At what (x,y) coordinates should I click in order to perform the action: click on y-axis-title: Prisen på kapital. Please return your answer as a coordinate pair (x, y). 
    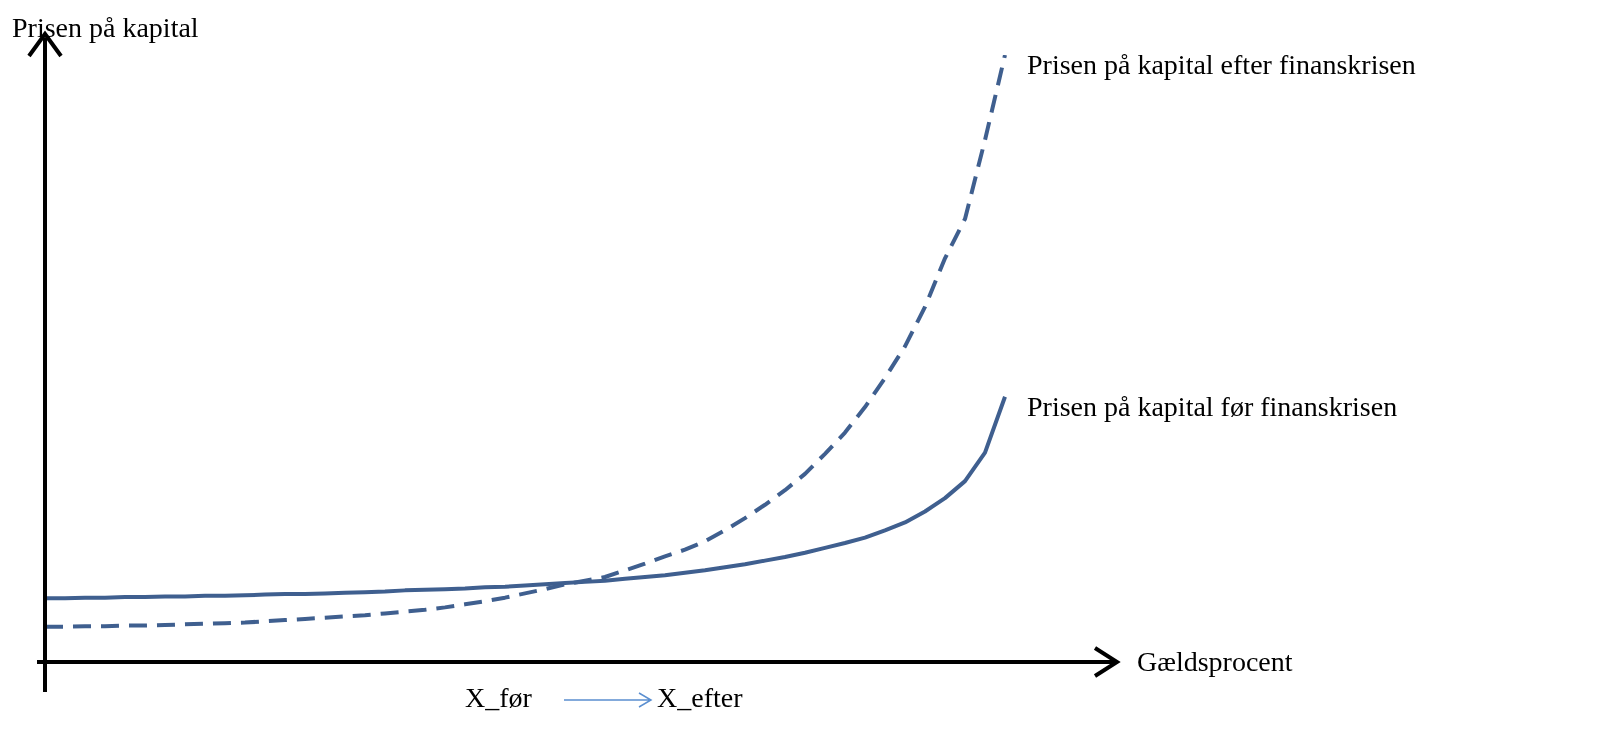
    Looking at the image, I should click on (105, 28).